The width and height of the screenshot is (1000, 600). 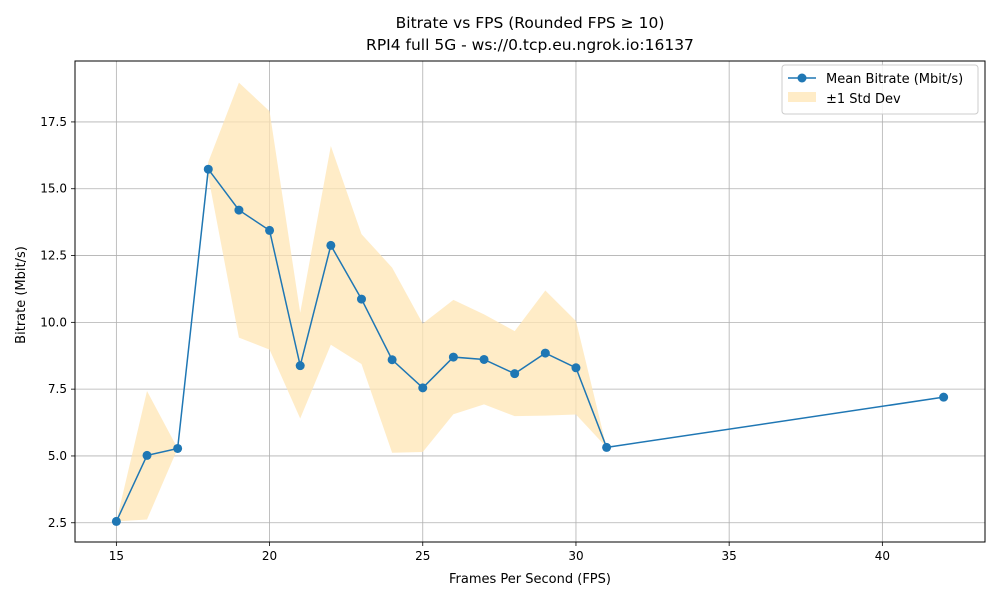 I want to click on y-tick-label: 2.5, so click(x=57, y=523).